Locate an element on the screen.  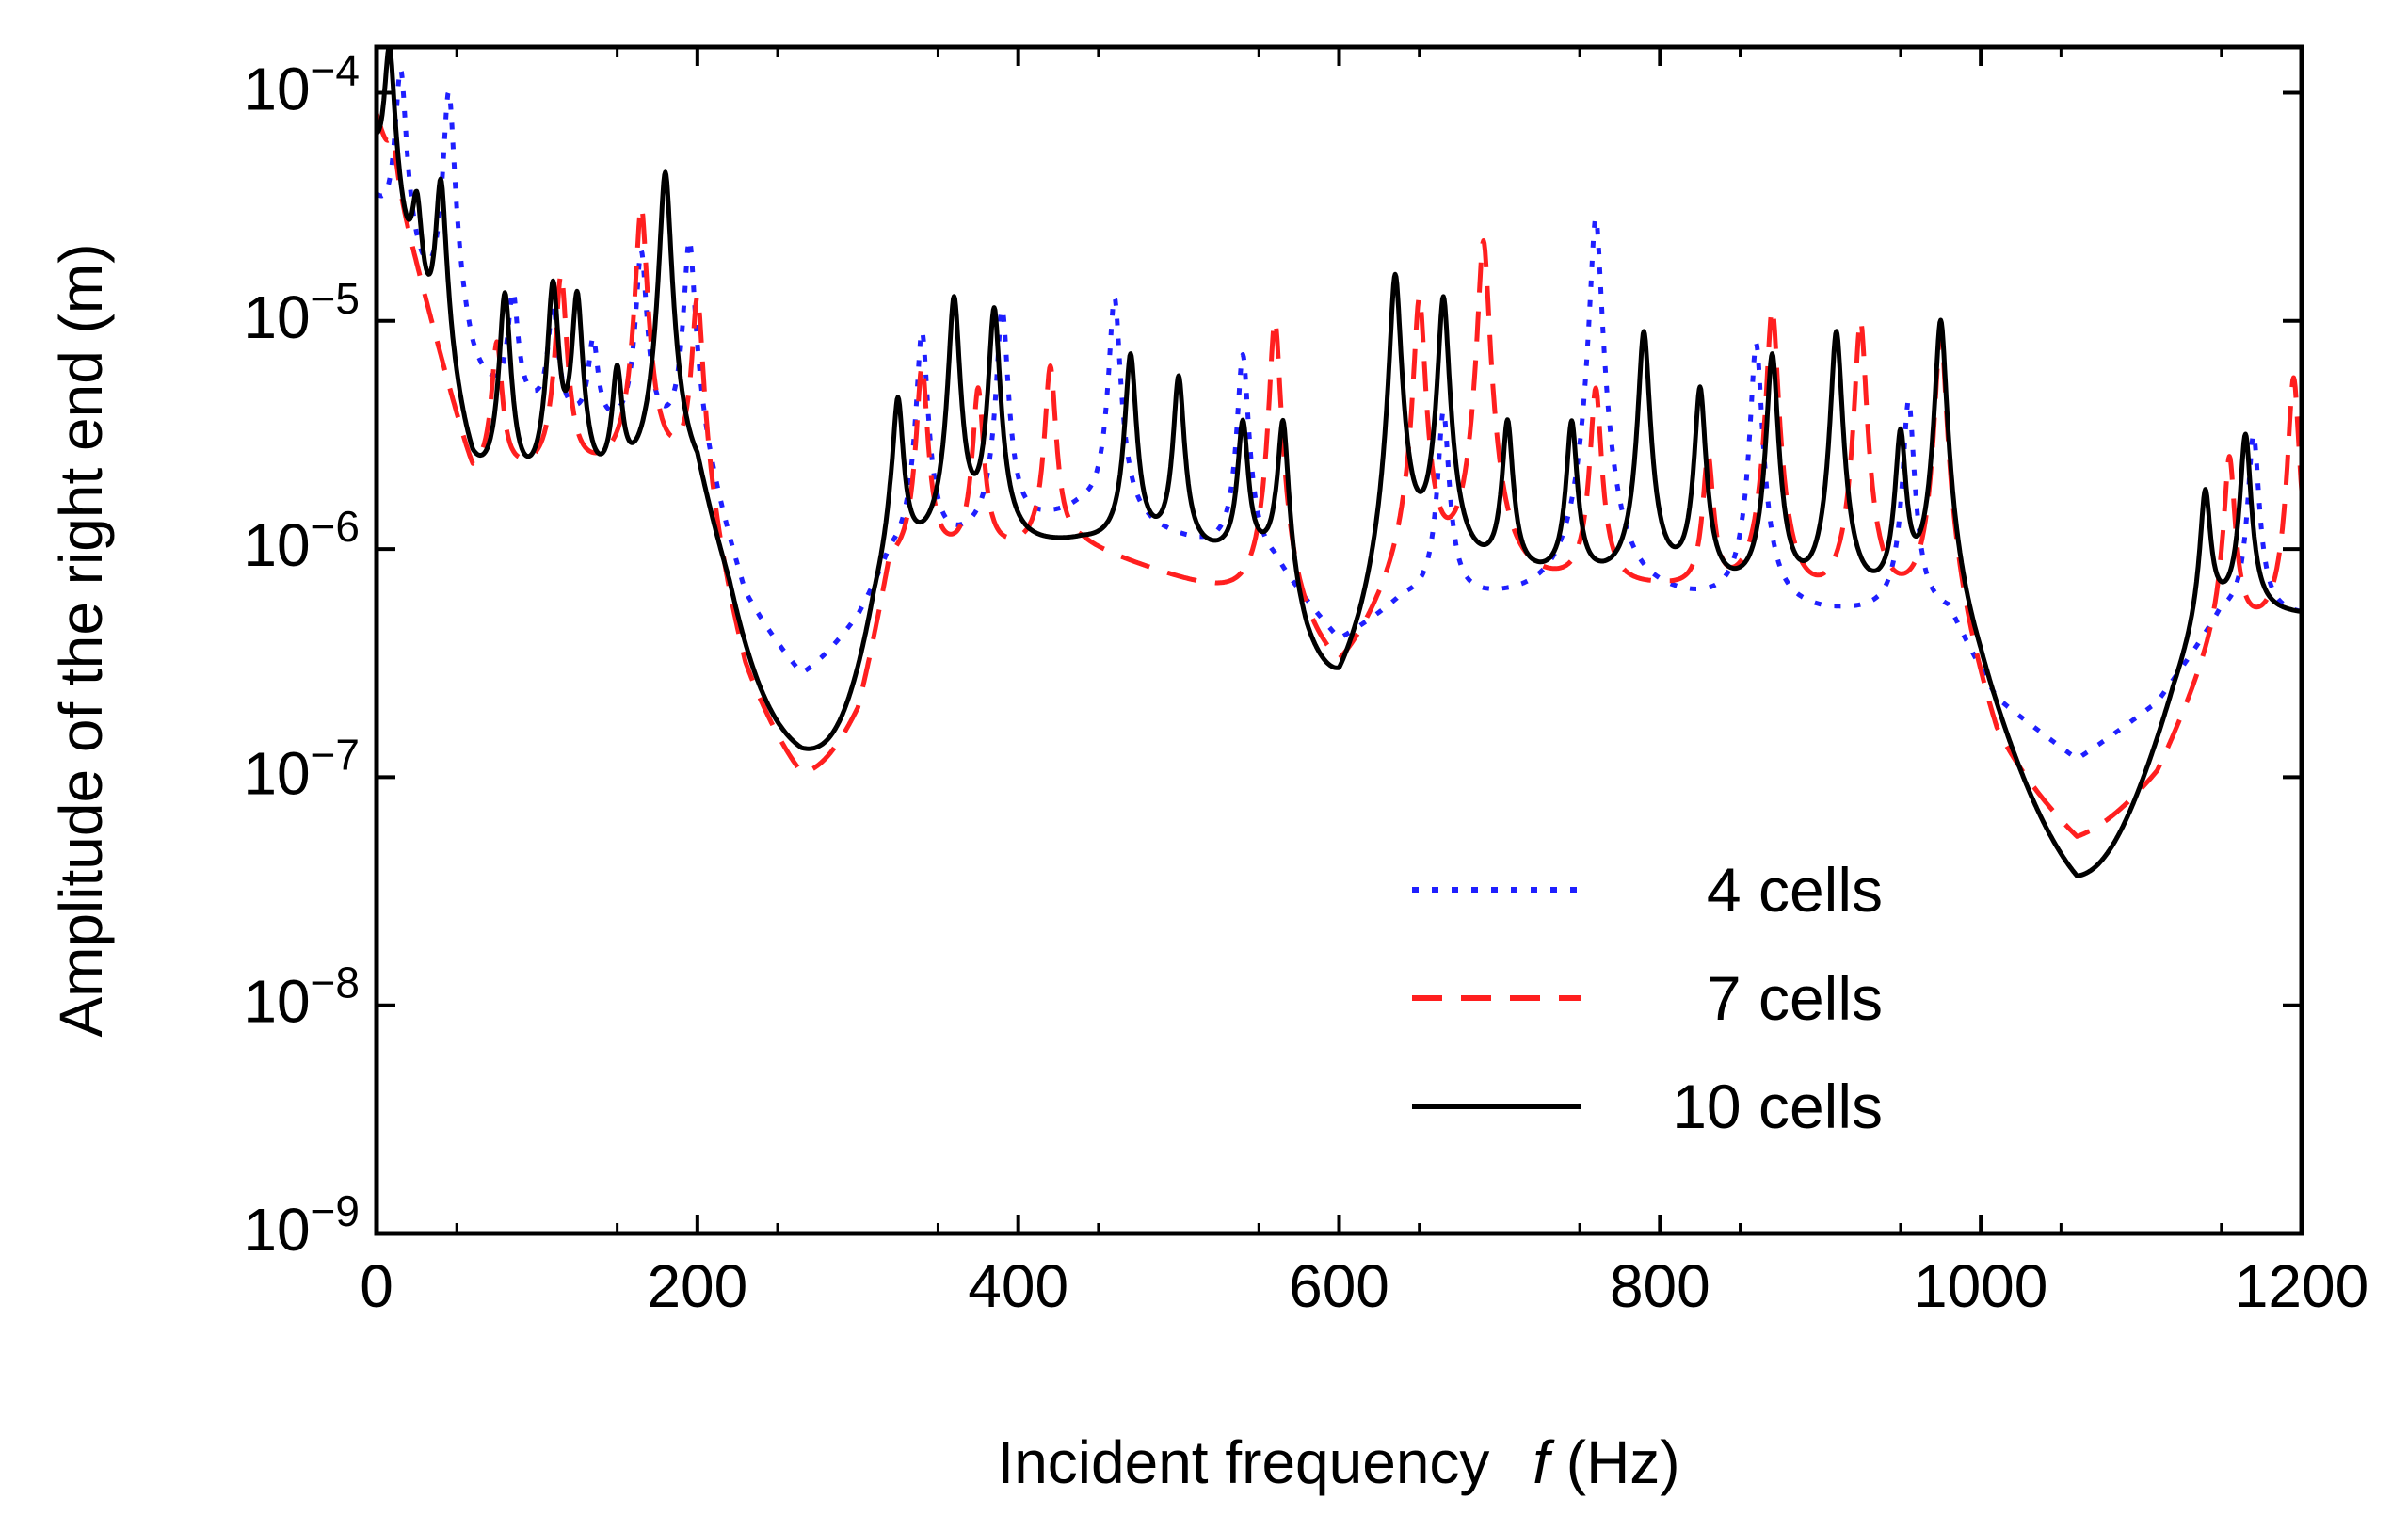
x-axis-title: Incident frequency f (Hz) is located at coordinates (1338, 1462).